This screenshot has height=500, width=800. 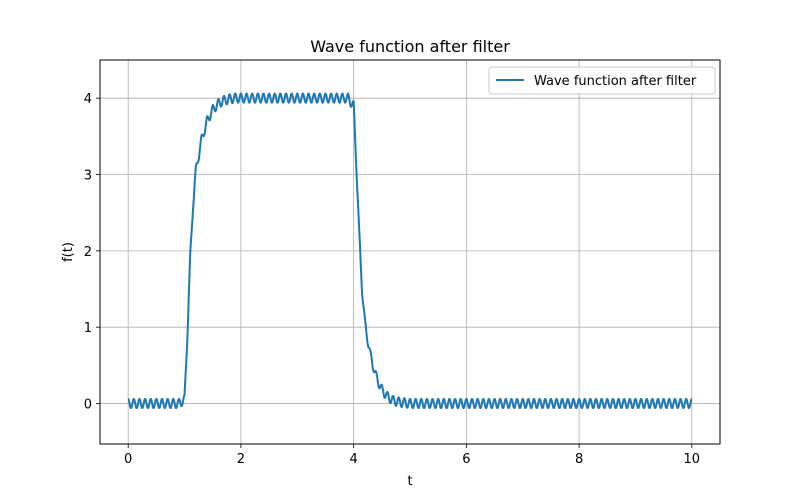 What do you see at coordinates (68, 252) in the screenshot?
I see `y-axis-label: f(t)` at bounding box center [68, 252].